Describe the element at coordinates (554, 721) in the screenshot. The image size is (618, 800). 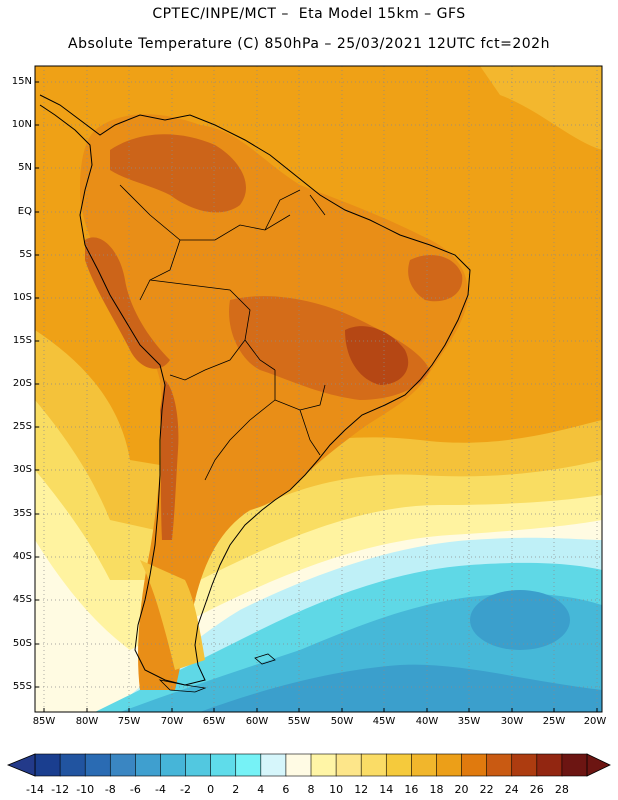
I see `lon-label: 25W` at that location.